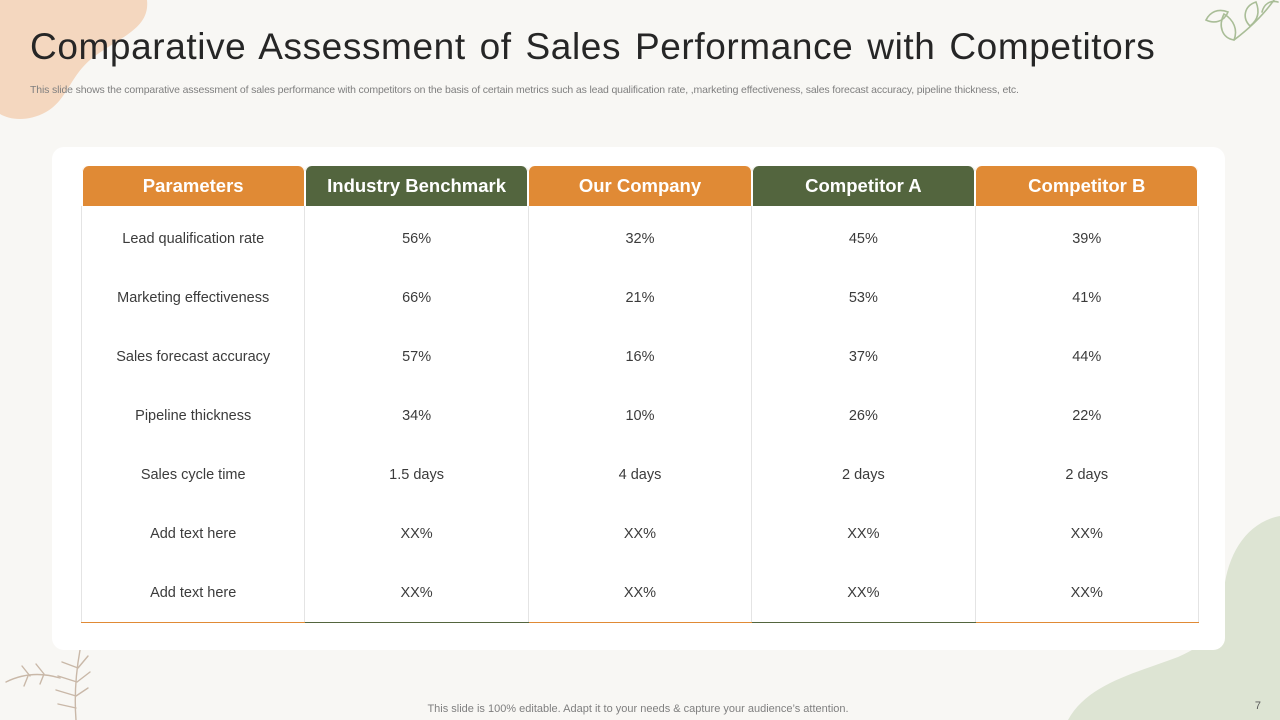 The width and height of the screenshot is (1280, 720). I want to click on industry-benchmark-cell: 57%, so click(416, 357).